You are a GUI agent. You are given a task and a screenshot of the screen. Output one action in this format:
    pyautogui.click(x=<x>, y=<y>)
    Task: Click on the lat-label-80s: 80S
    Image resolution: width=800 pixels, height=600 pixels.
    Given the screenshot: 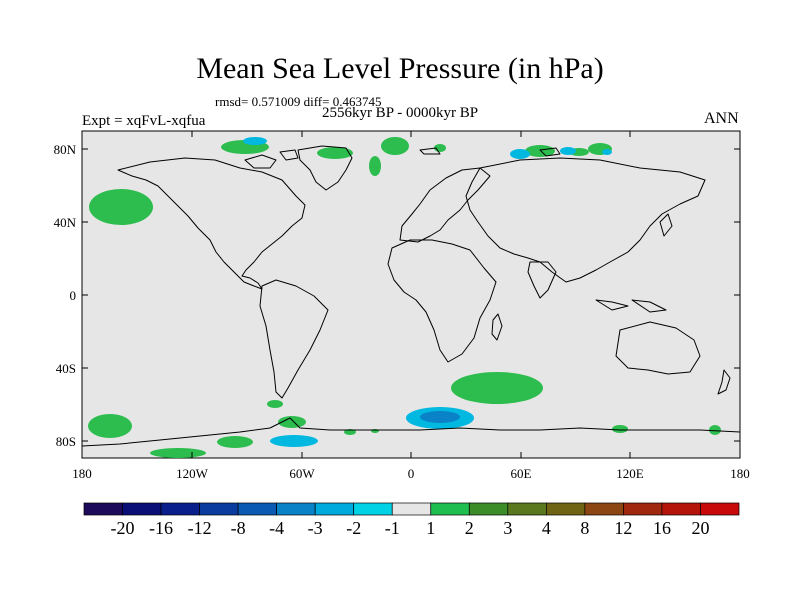 What is the action you would take?
    pyautogui.click(x=66, y=441)
    